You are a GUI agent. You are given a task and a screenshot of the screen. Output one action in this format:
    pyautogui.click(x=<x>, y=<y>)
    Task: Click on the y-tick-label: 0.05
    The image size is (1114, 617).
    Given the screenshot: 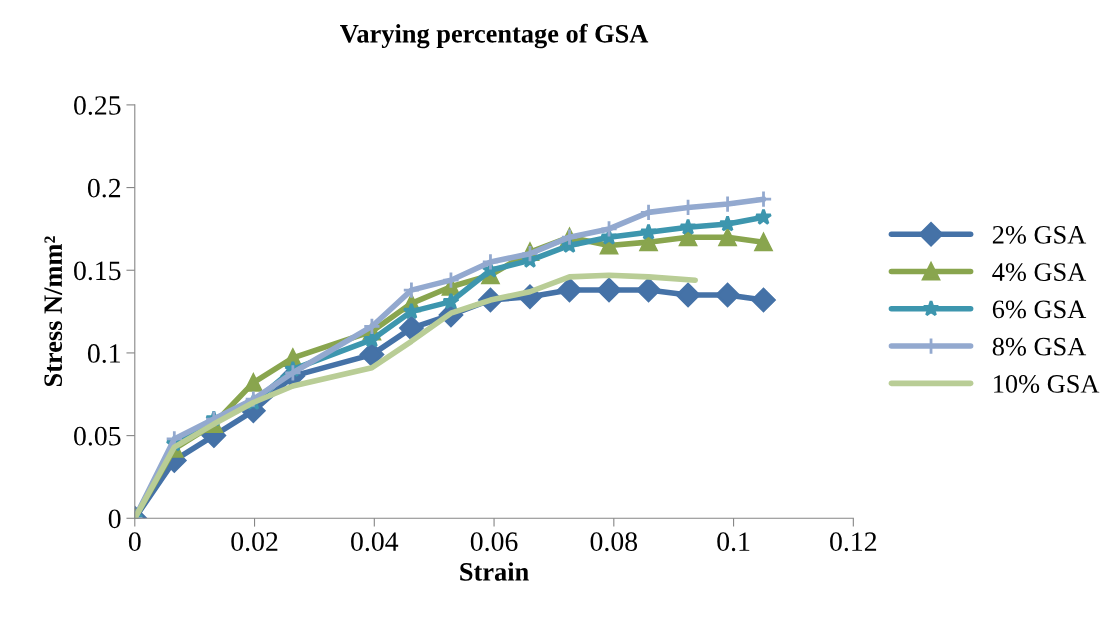 What is the action you would take?
    pyautogui.click(x=97, y=436)
    